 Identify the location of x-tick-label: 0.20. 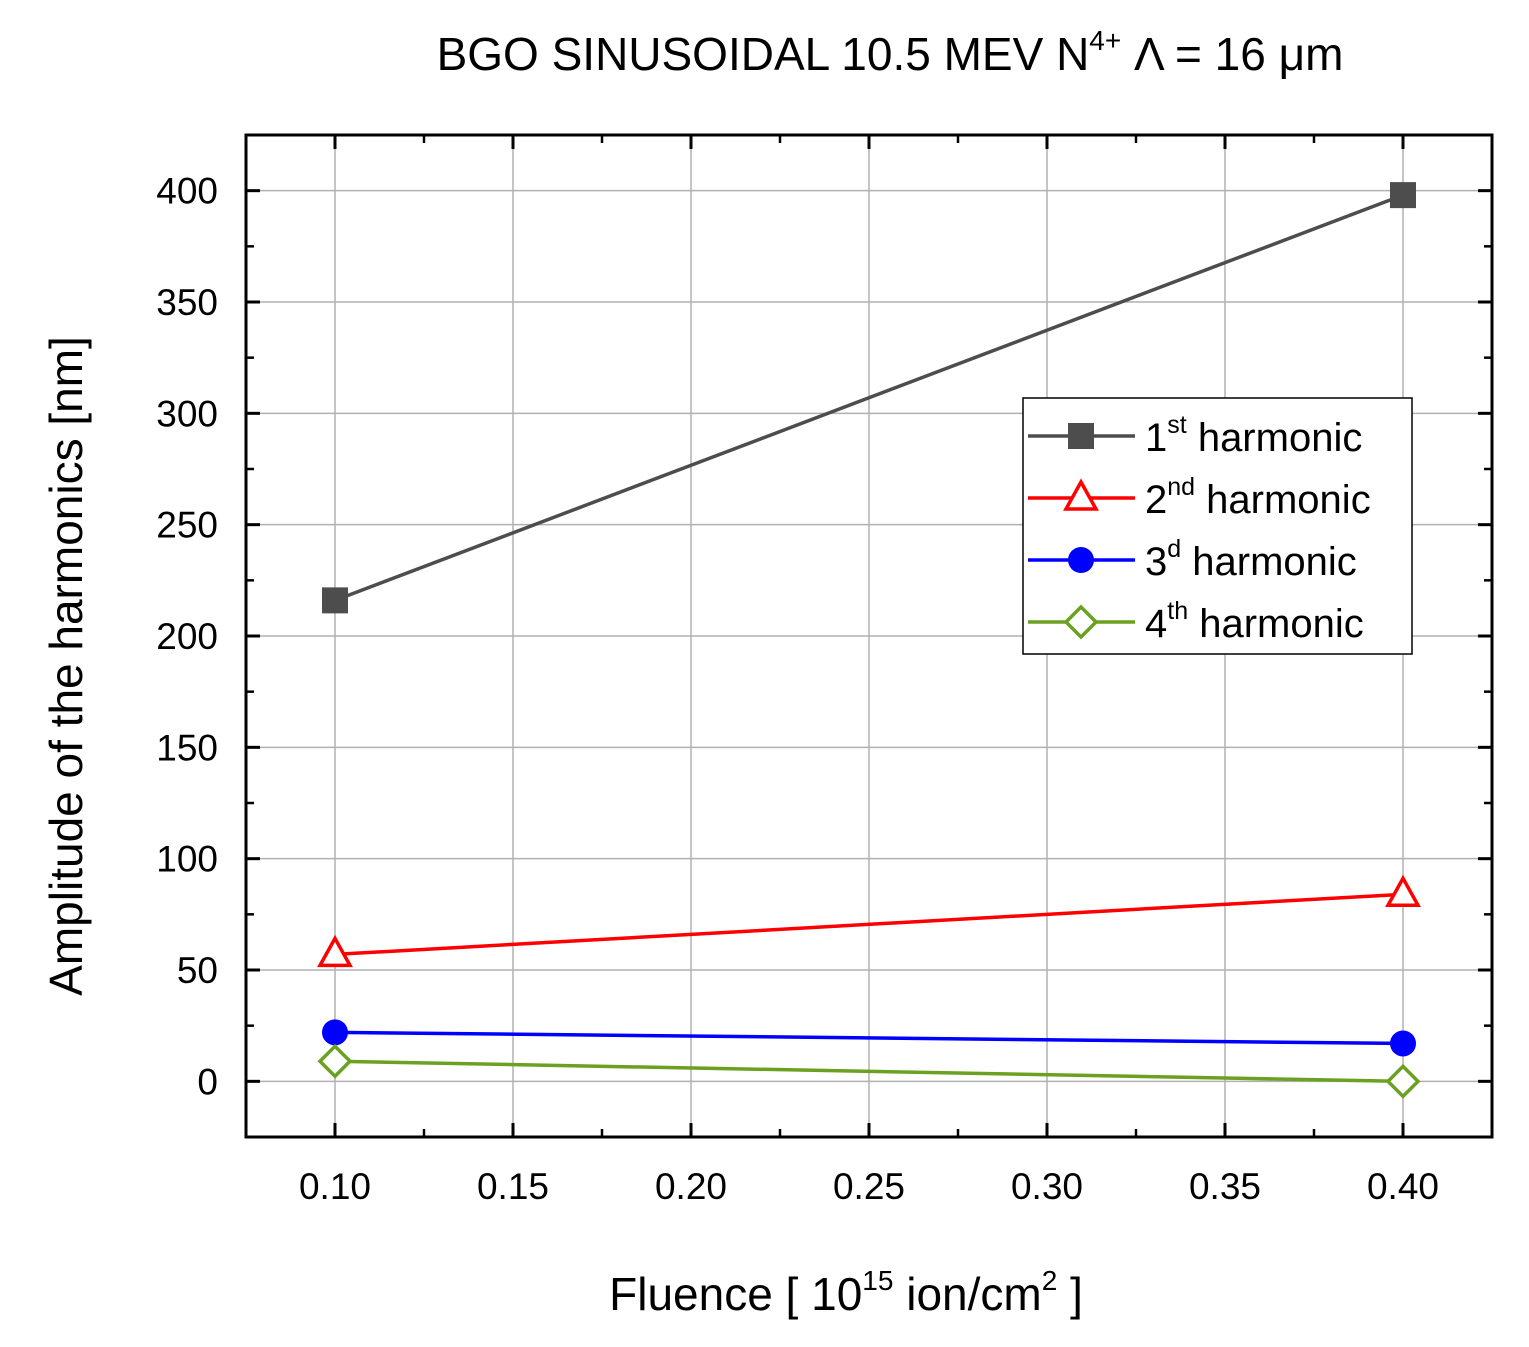
(691, 1186).